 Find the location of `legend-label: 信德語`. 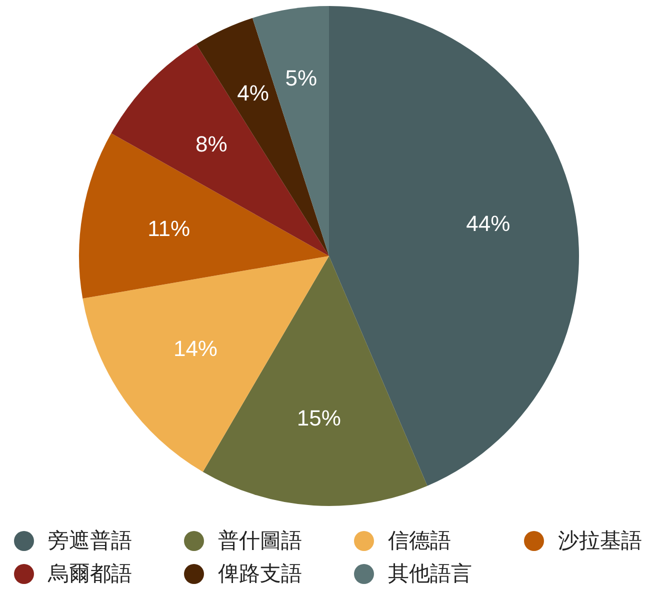

legend-label: 信德語 is located at coordinates (419, 541).